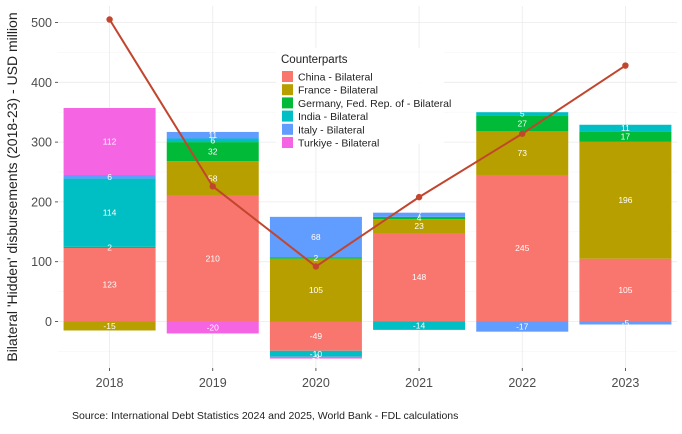 The image size is (682, 434). What do you see at coordinates (419, 383) in the screenshot?
I see `x-tick-label: 2021` at bounding box center [419, 383].